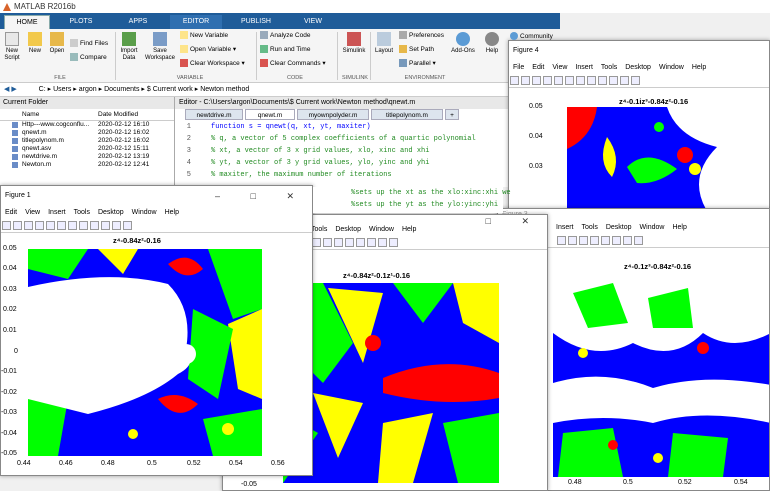  Describe the element at coordinates (452, 114) in the screenshot. I see `new-tab-button: +` at that location.